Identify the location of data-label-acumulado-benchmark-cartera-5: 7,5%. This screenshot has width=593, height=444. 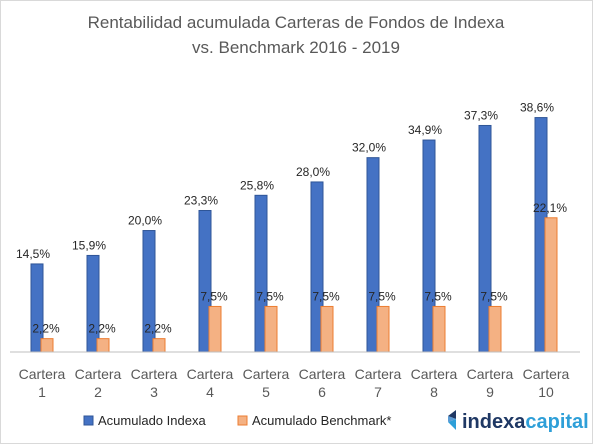
(270, 296).